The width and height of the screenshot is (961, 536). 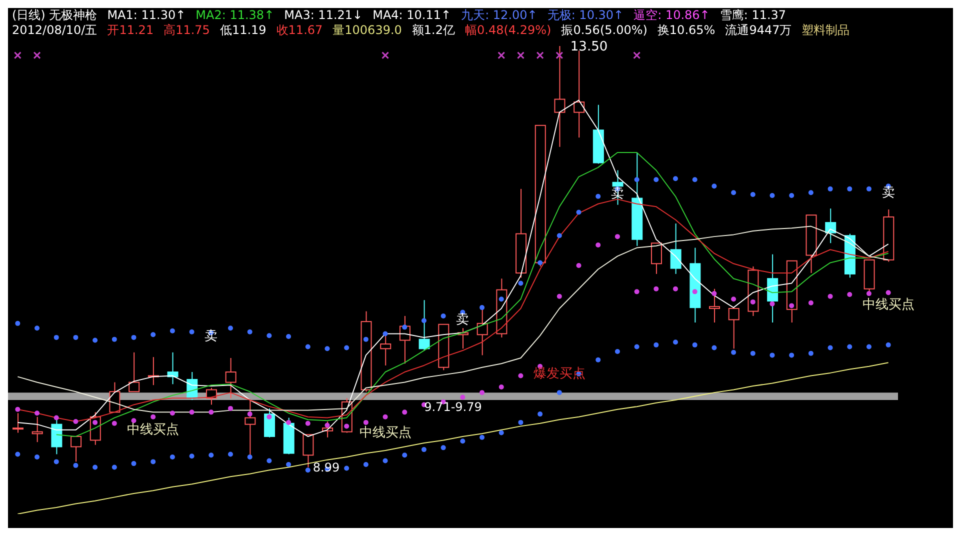 I want to click on text: 开11.21, so click(x=130, y=30).